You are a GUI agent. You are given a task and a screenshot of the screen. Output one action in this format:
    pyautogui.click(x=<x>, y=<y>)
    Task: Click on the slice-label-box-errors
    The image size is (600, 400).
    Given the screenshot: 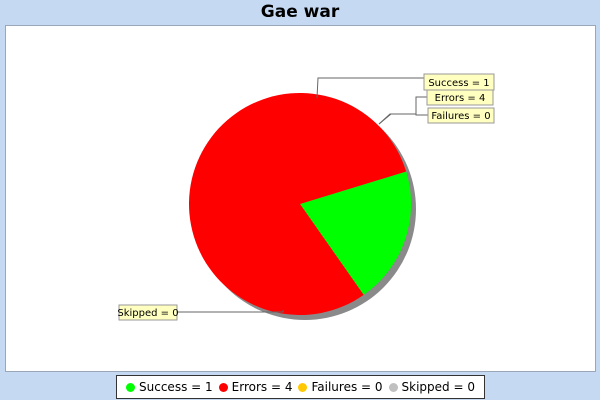 What is the action you would take?
    pyautogui.click(x=460, y=97)
    